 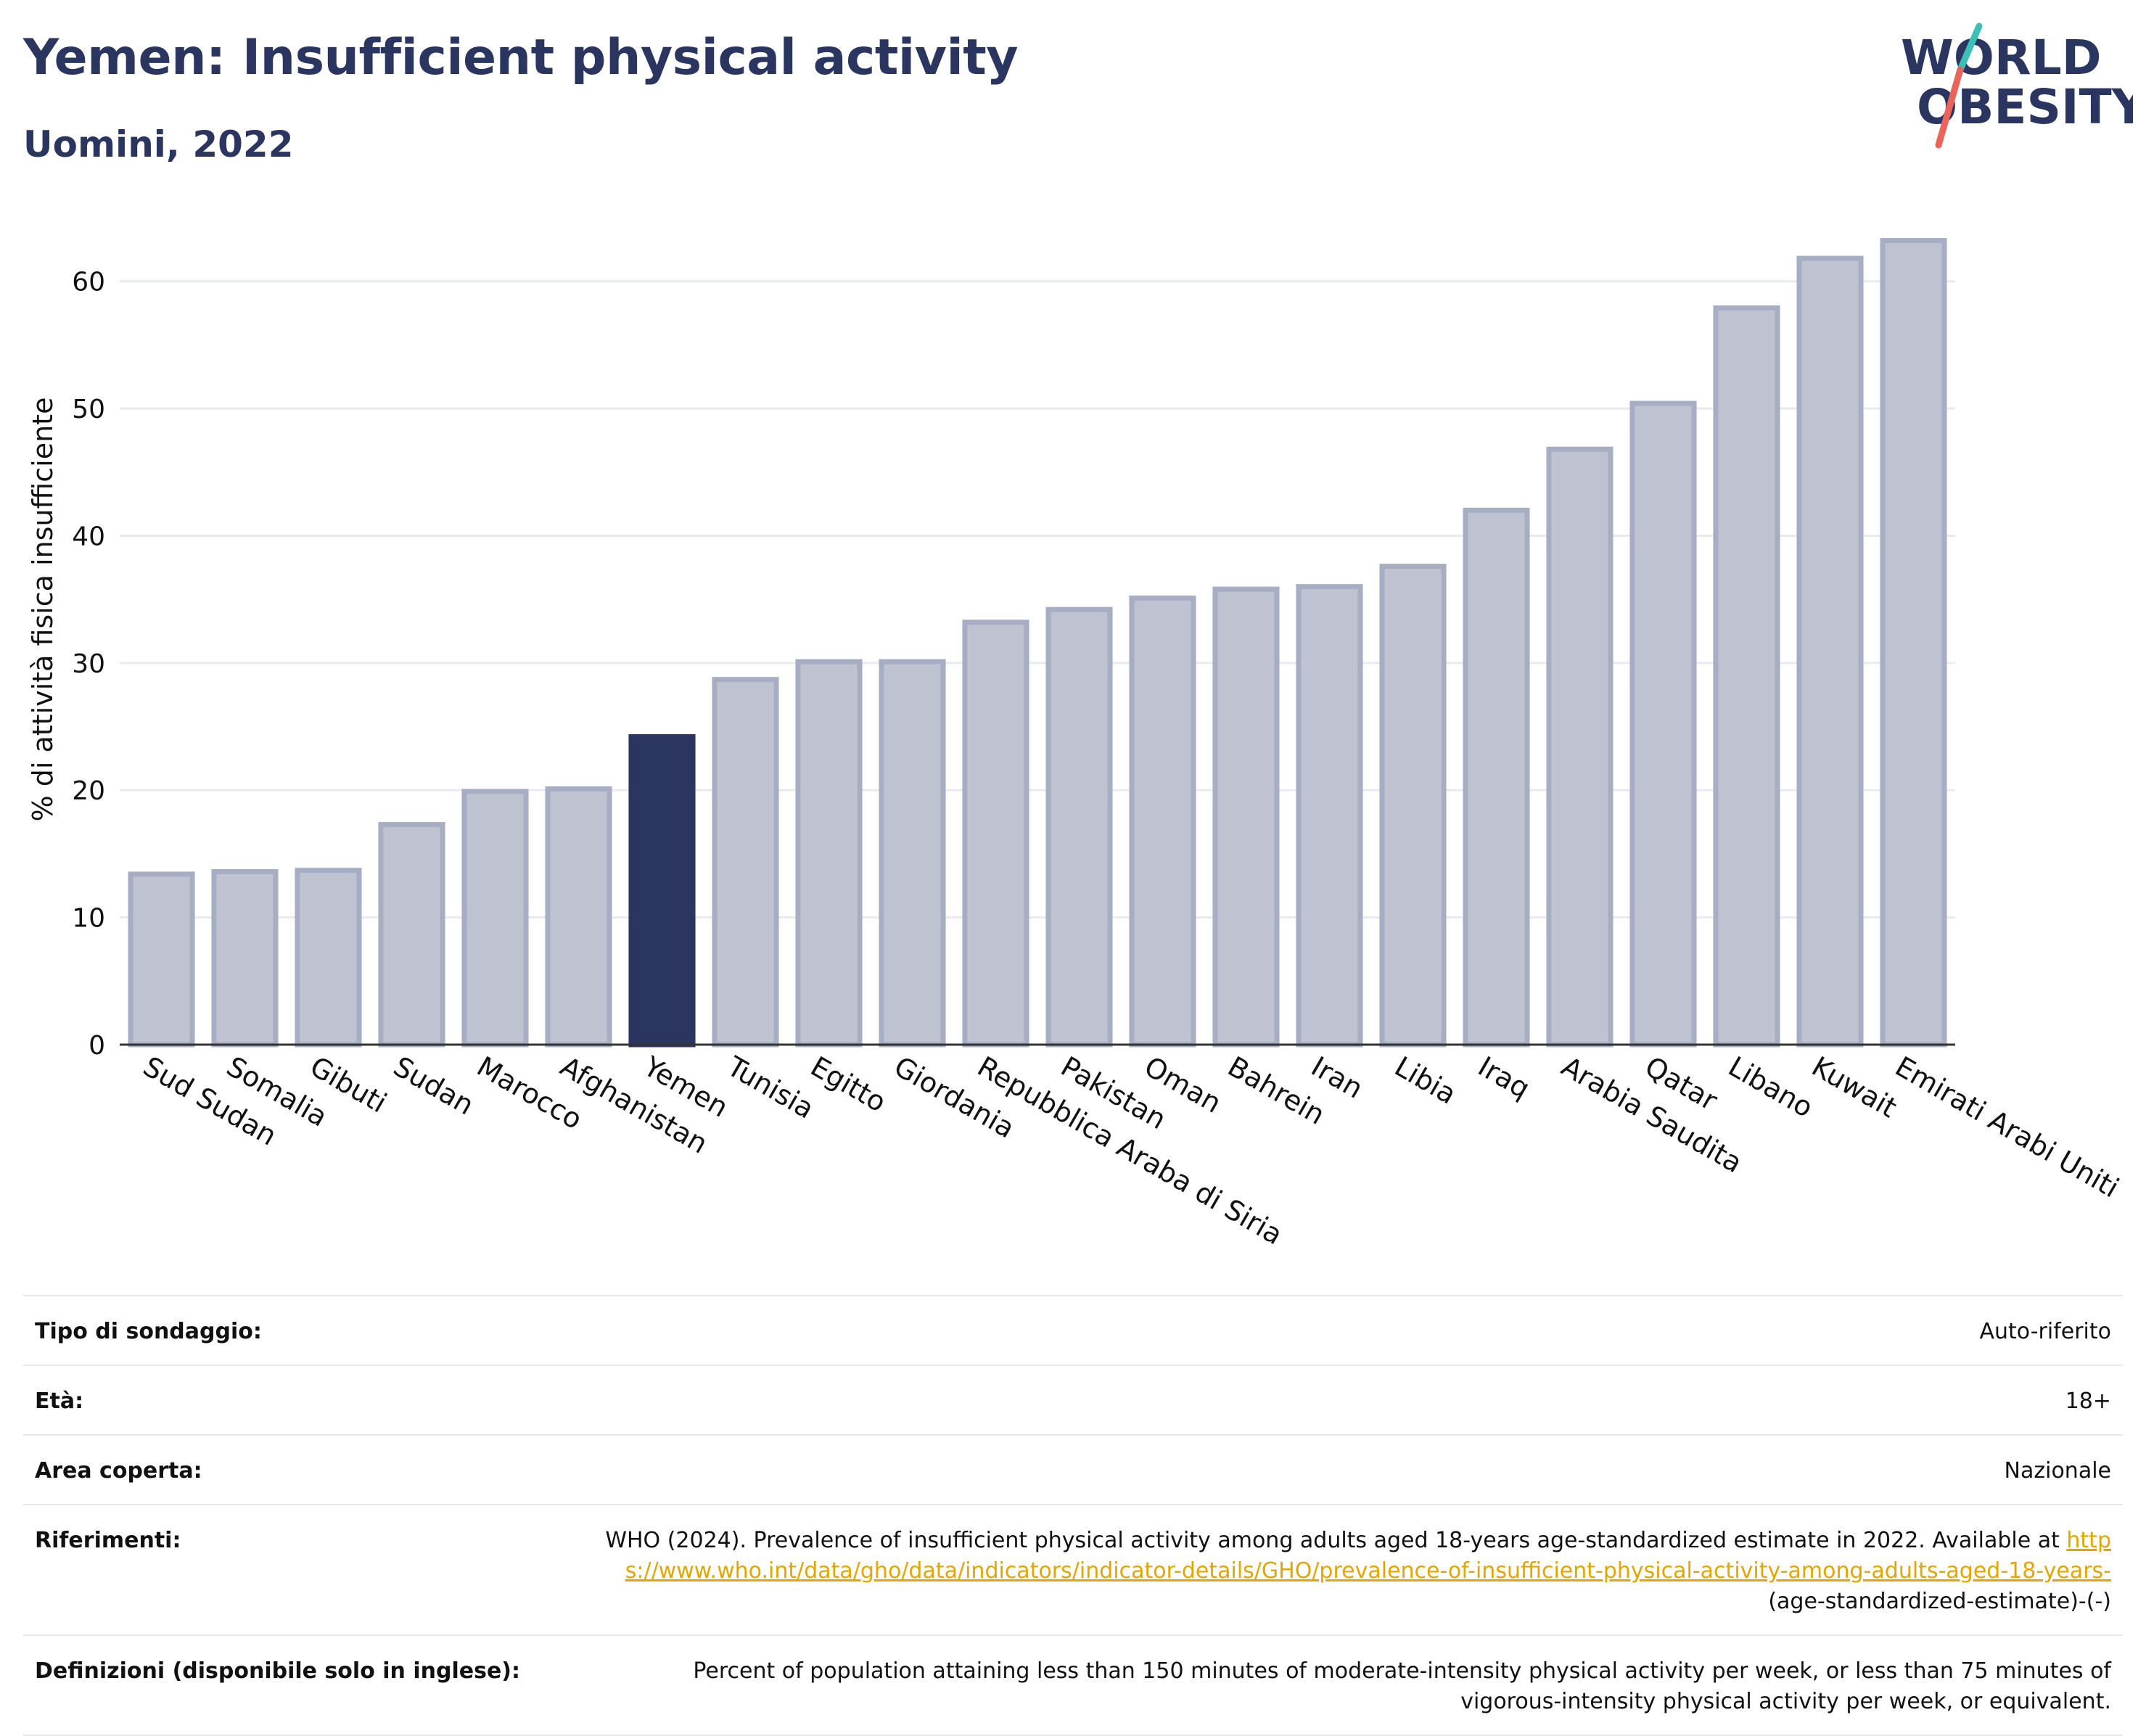 What do you see at coordinates (2007, 1127) in the screenshot?
I see `x-tick-label: Emirati Arabi Uniti` at bounding box center [2007, 1127].